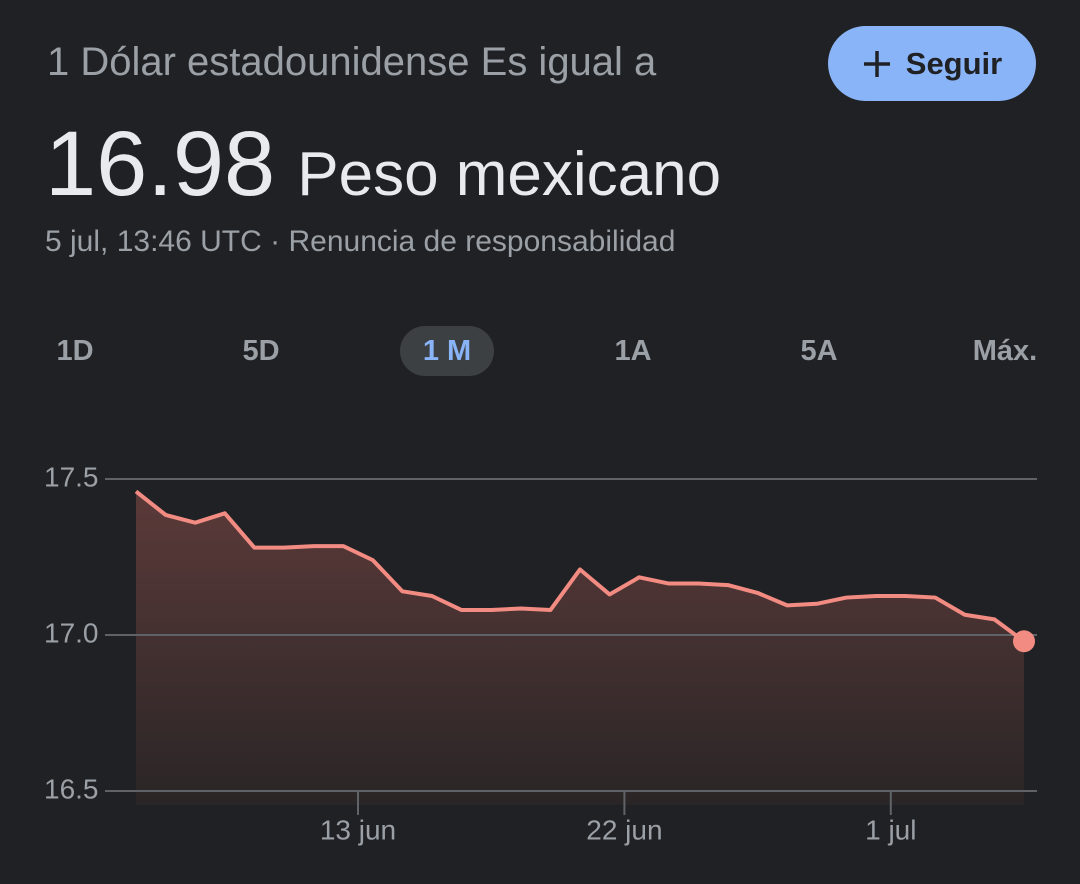 The height and width of the screenshot is (884, 1080). What do you see at coordinates (447, 351) in the screenshot?
I see `range-tab: 1 M` at bounding box center [447, 351].